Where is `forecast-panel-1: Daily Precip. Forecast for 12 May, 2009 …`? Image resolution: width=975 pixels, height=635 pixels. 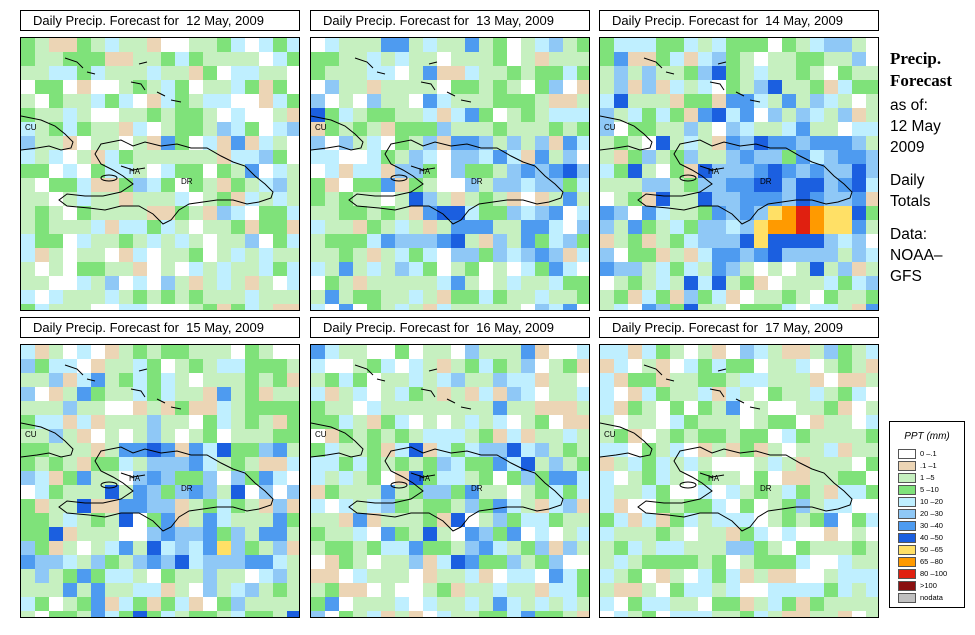
forecast-panel-1: Daily Precip. Forecast for 12 May, 2009 … is located at coordinates (160, 160).